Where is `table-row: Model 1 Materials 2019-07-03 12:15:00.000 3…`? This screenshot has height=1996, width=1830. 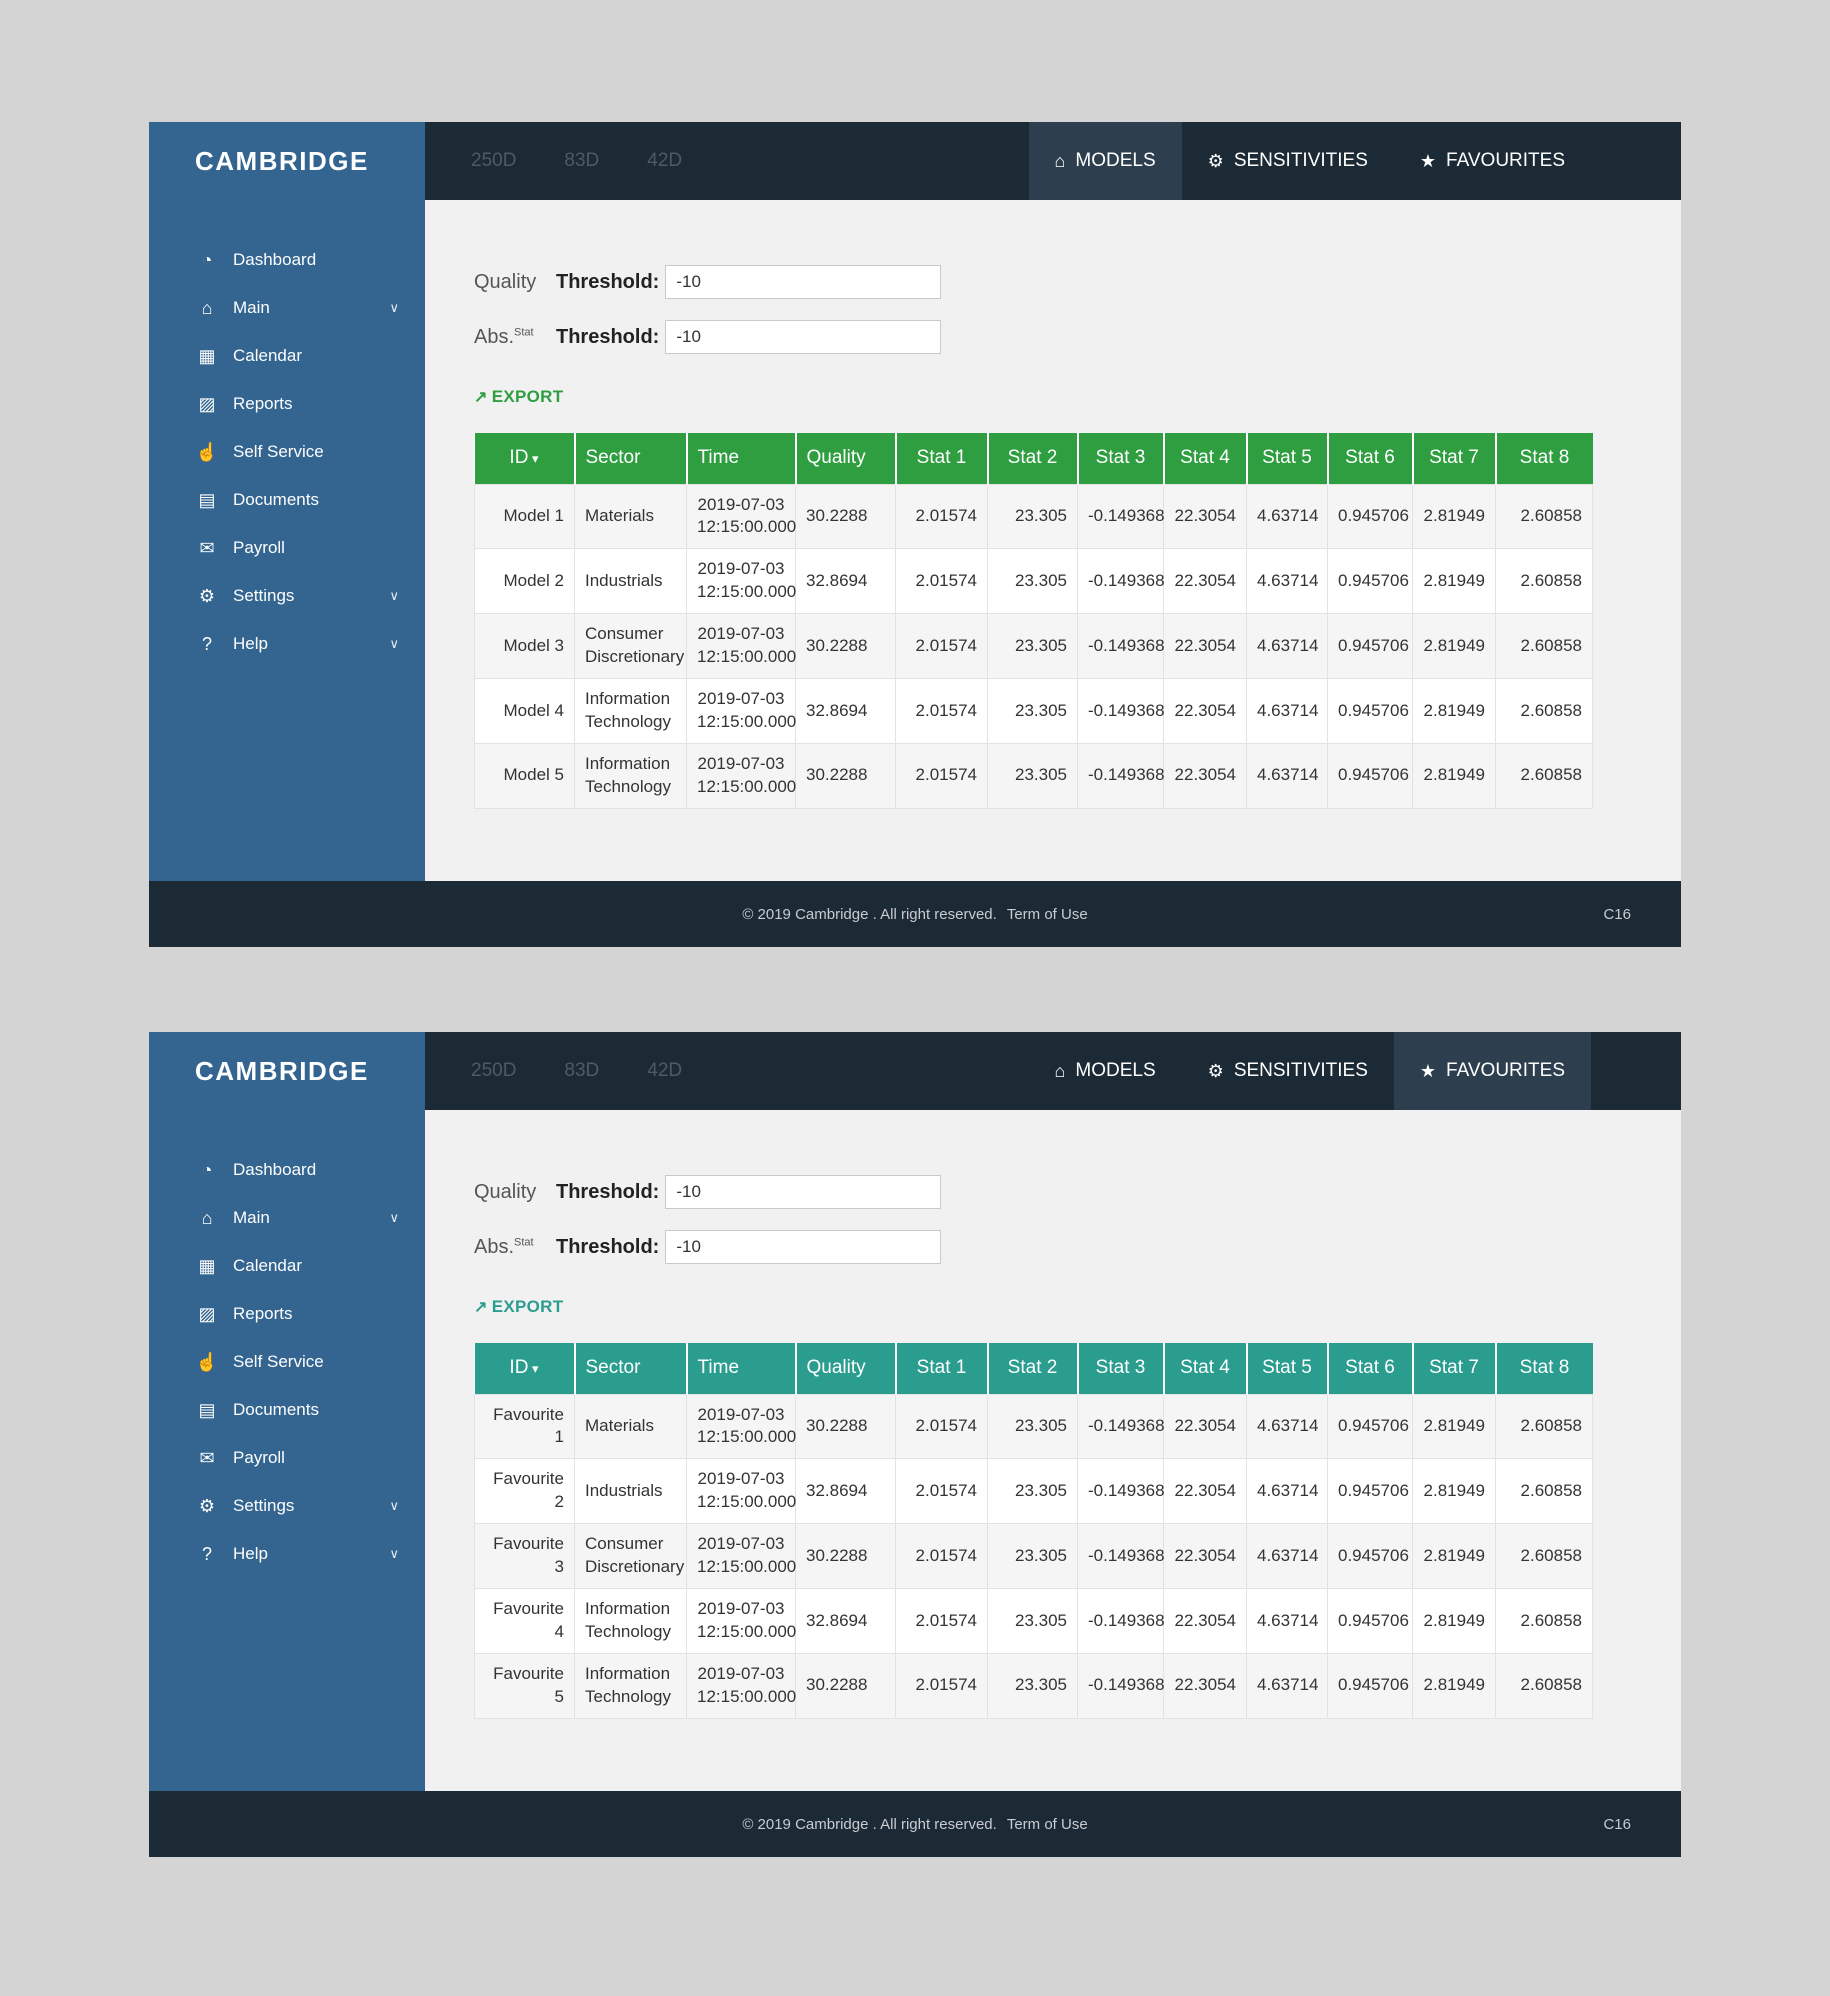 table-row: Model 1 Materials 2019-07-03 12:15:00.000 3… is located at coordinates (1033, 516).